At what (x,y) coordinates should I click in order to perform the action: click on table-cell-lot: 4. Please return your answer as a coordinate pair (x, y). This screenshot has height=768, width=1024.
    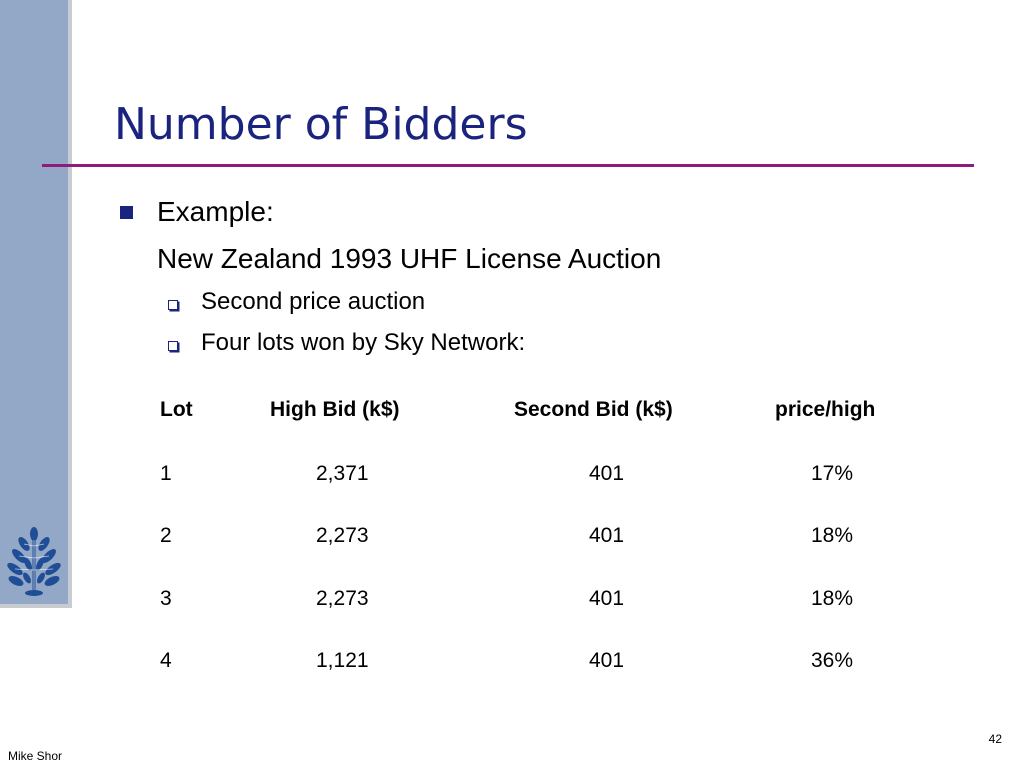
    Looking at the image, I should click on (166, 660).